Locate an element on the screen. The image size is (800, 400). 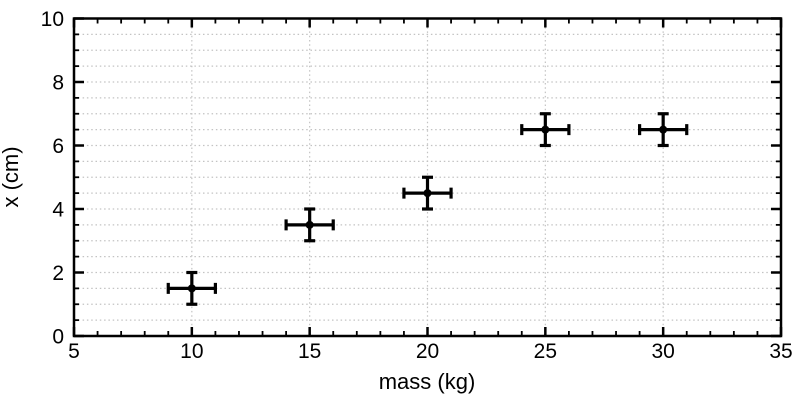
x-tick-label: 25 is located at coordinates (545, 351).